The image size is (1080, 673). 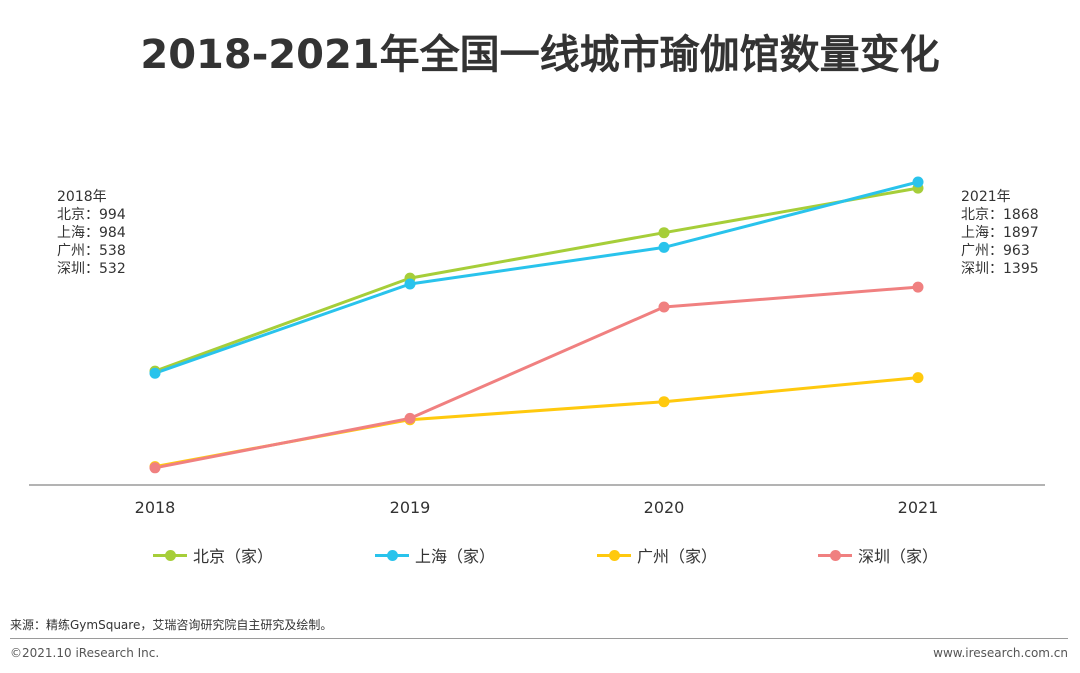 What do you see at coordinates (918, 507) in the screenshot?
I see `x-tick-label-2021: 2021` at bounding box center [918, 507].